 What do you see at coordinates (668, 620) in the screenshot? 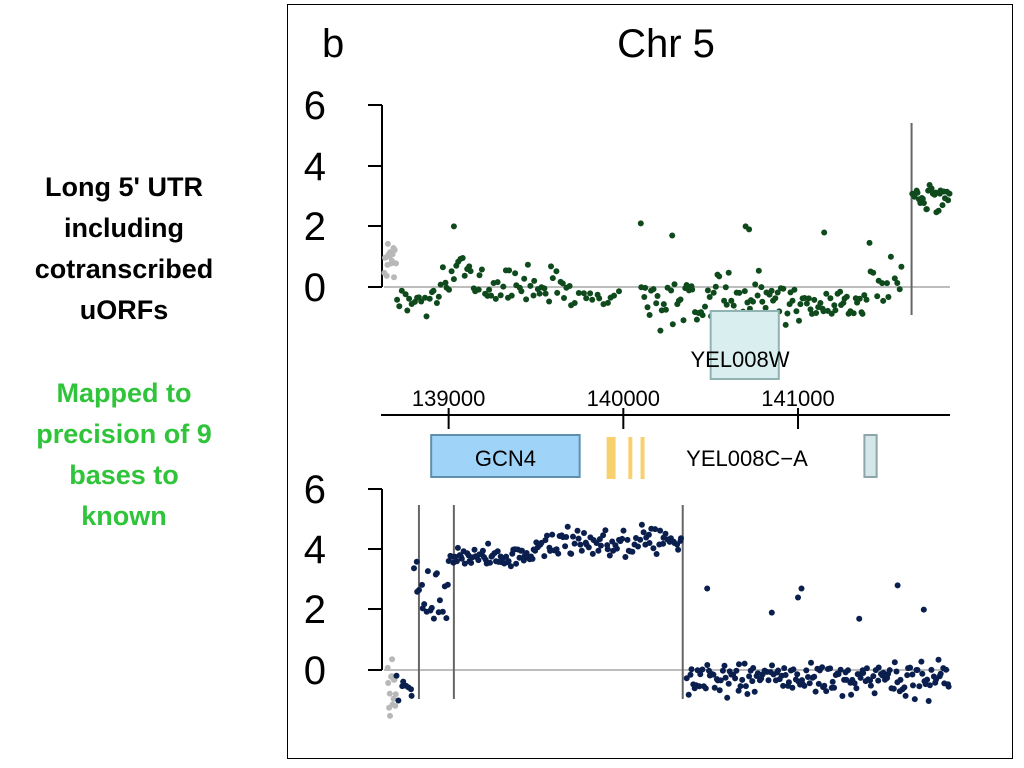
I see `bottom-point-layer` at bounding box center [668, 620].